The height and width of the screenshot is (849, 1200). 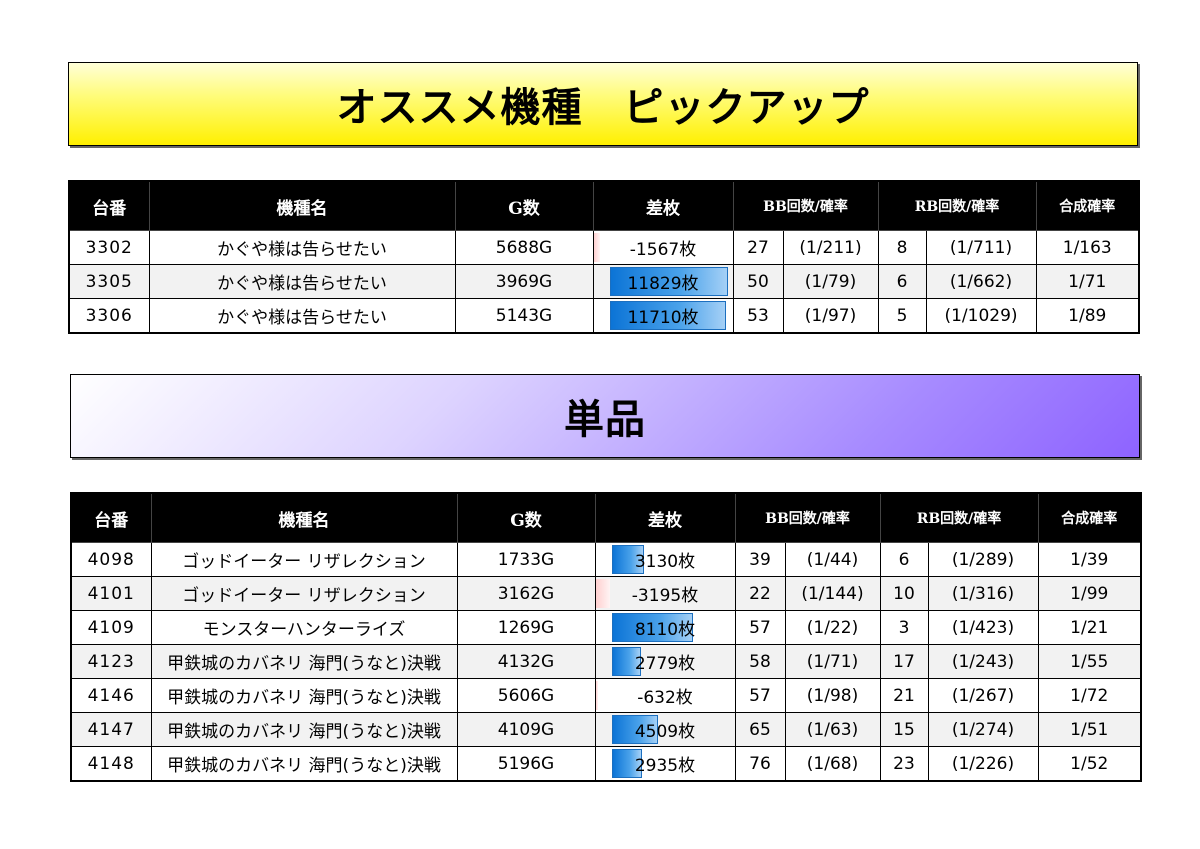 I want to click on game-count: 5143G, so click(x=524, y=316).